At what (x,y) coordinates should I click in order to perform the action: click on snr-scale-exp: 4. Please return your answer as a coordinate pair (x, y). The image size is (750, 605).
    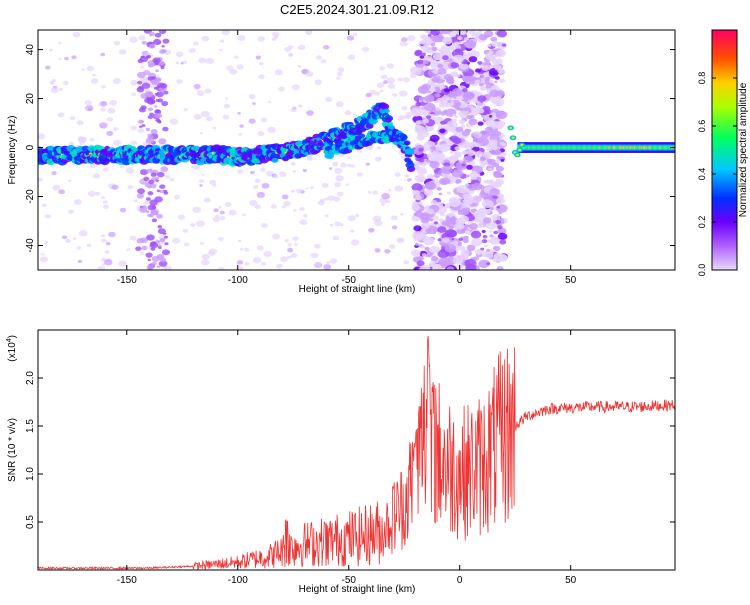
    Looking at the image, I should click on (9, 340).